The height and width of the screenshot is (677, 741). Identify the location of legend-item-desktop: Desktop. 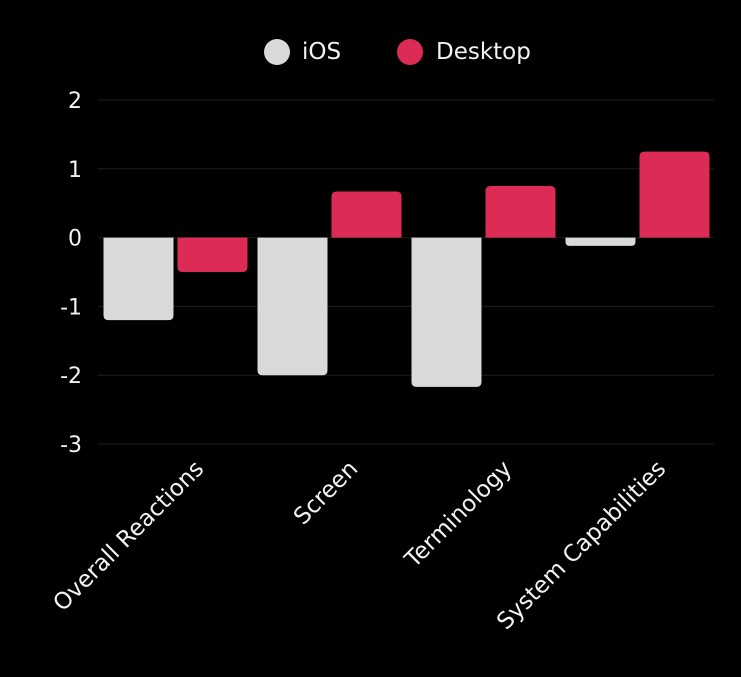
(464, 52).